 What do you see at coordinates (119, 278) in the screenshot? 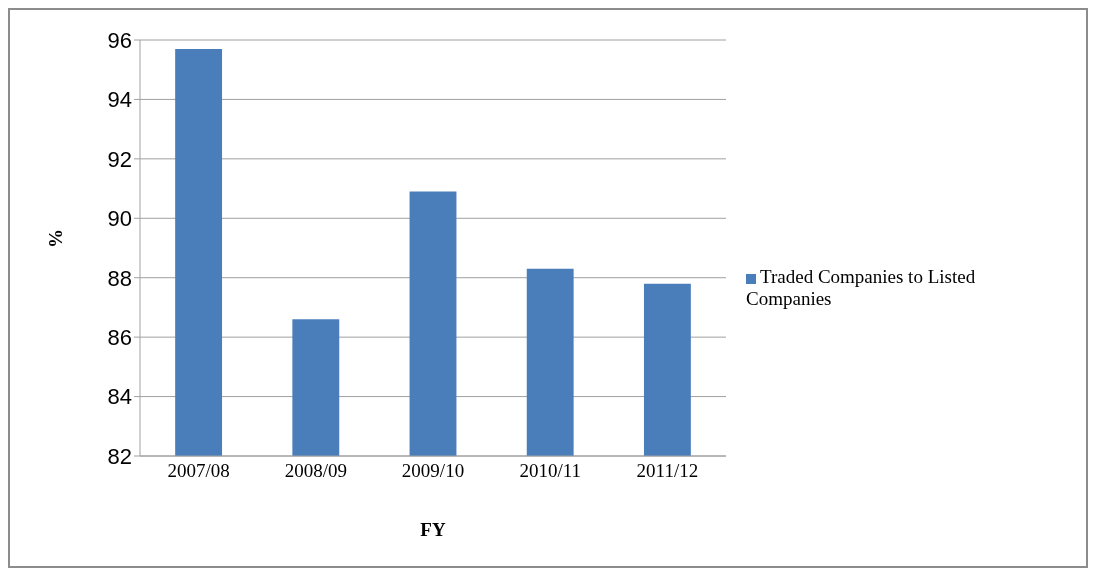
I see `y-tick-label: 88` at bounding box center [119, 278].